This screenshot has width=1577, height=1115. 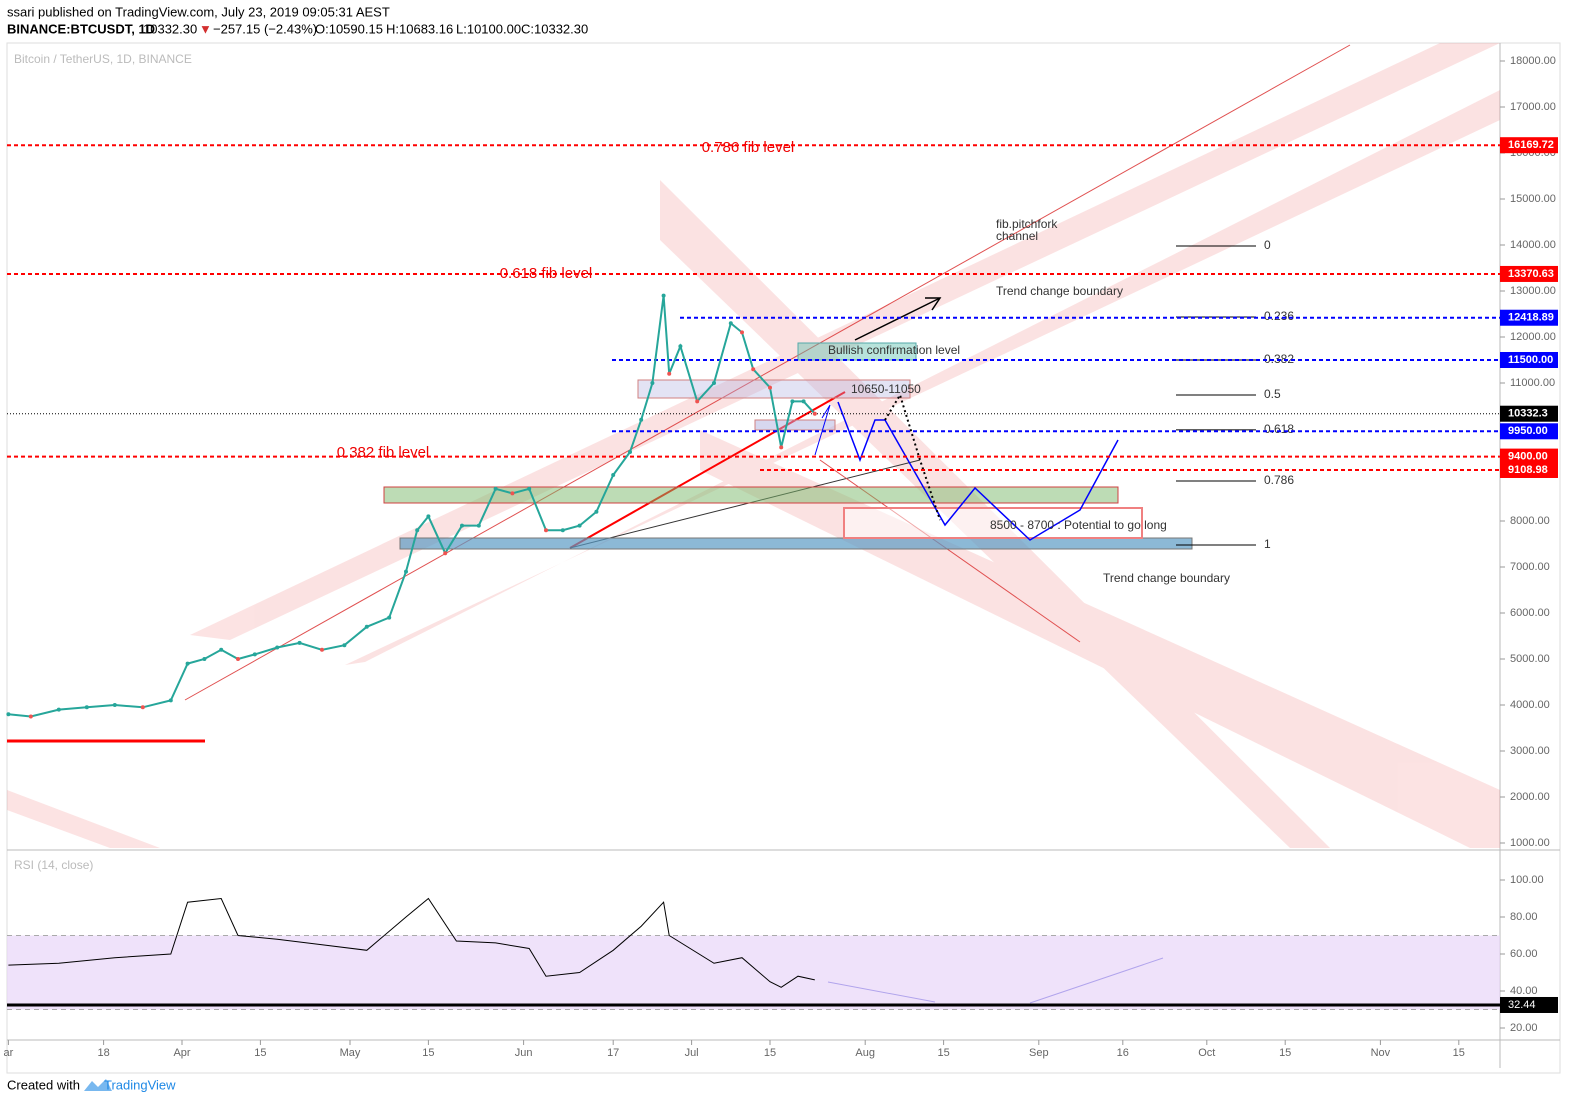 What do you see at coordinates (1279, 429) in the screenshot?
I see `fib-label: 0.618` at bounding box center [1279, 429].